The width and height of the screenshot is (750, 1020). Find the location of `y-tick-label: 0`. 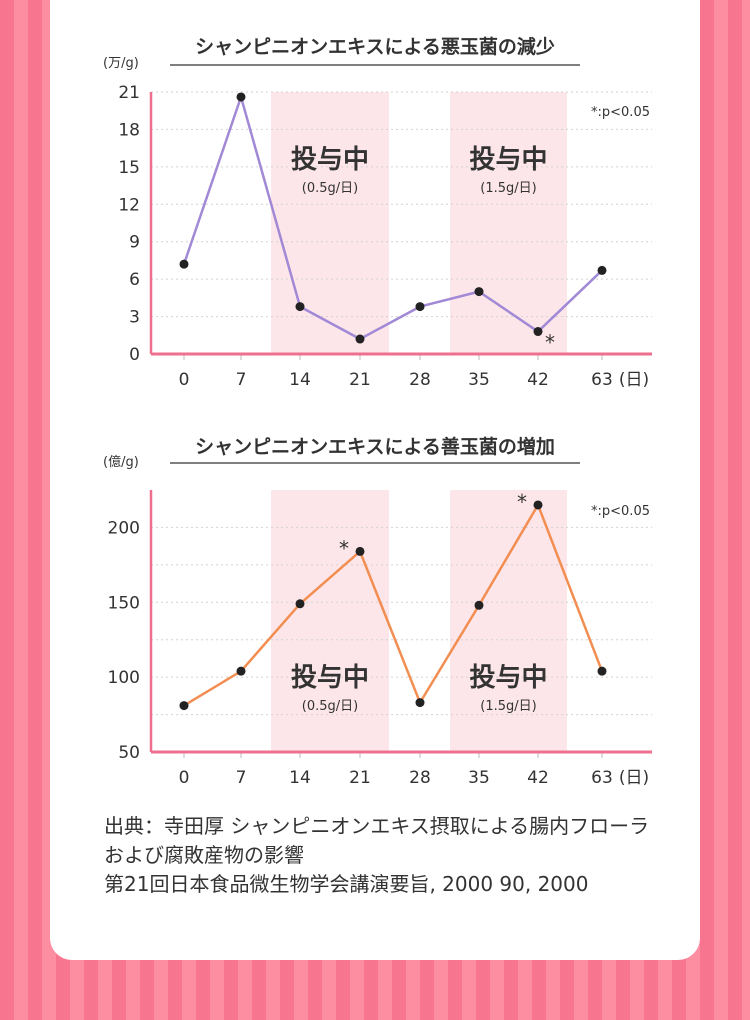

y-tick-label: 0 is located at coordinates (134, 355).